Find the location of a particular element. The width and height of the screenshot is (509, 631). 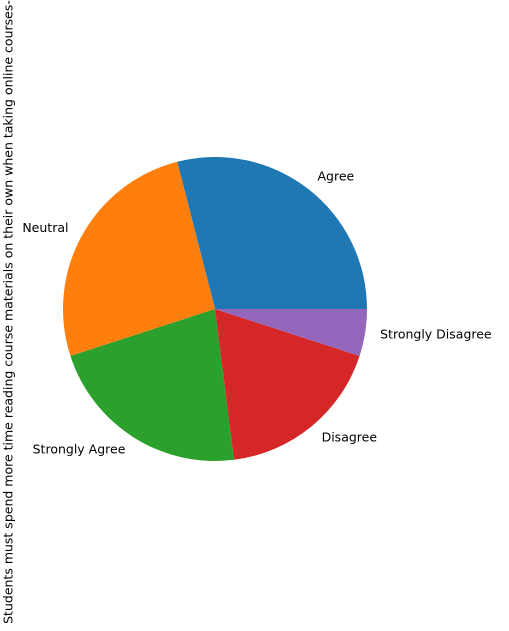

pie-slice-agree is located at coordinates (272, 233).